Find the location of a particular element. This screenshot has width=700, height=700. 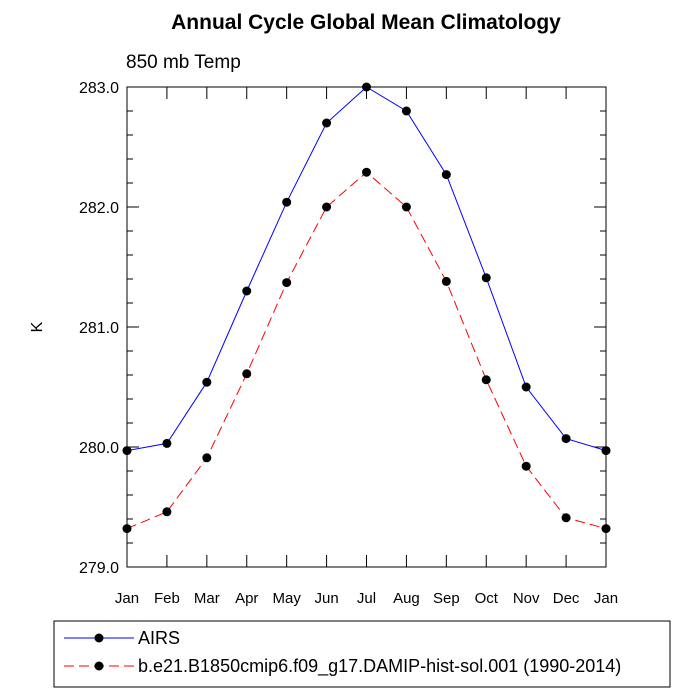

legend-label: AIRS is located at coordinates (159, 638).